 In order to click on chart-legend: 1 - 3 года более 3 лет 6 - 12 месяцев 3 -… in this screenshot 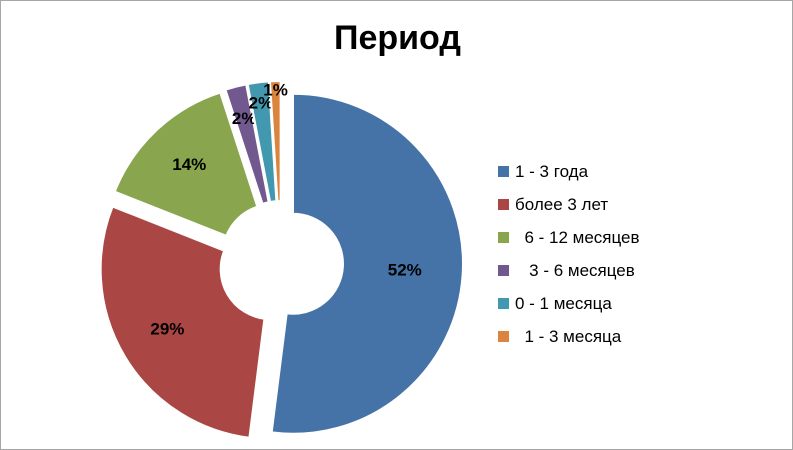, I will do `click(569, 254)`.